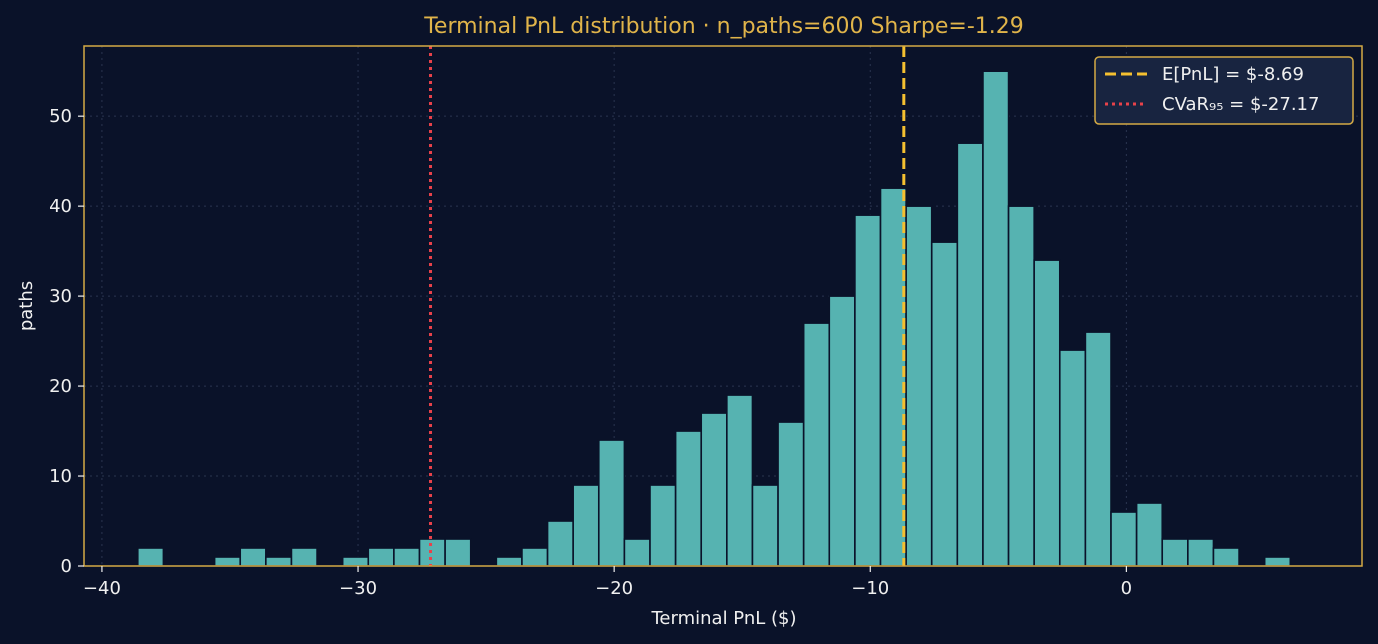 The width and height of the screenshot is (1378, 644). Describe the element at coordinates (102, 588) in the screenshot. I see `x-tick-label-0: −40` at that location.